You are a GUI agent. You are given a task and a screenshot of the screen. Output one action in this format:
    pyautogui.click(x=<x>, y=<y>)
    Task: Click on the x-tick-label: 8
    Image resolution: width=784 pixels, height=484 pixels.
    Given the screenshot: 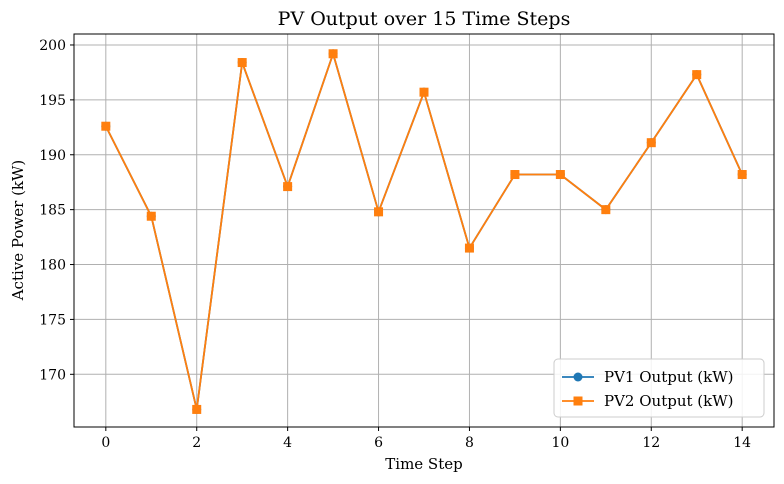 What is the action you would take?
    pyautogui.click(x=469, y=443)
    